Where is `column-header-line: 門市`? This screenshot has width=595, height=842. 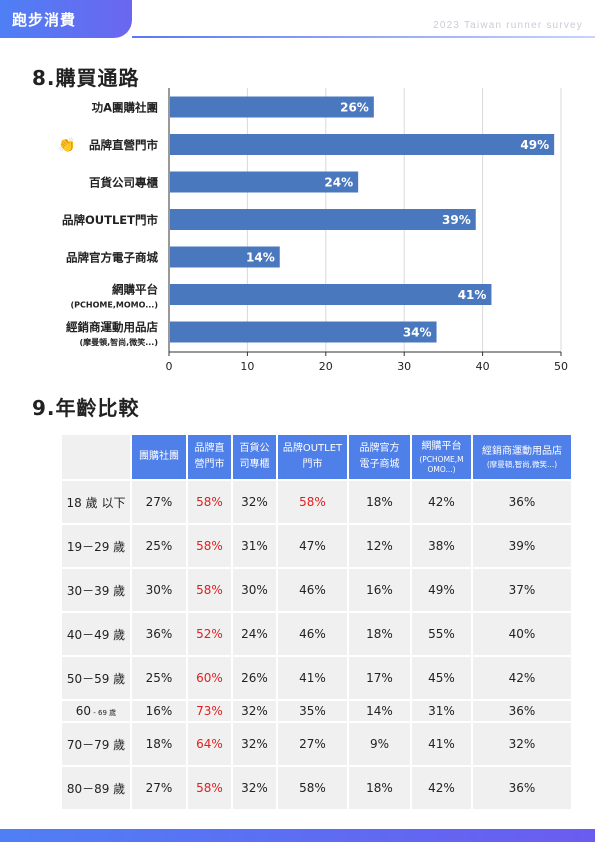 column-header-line: 門市 is located at coordinates (312, 464).